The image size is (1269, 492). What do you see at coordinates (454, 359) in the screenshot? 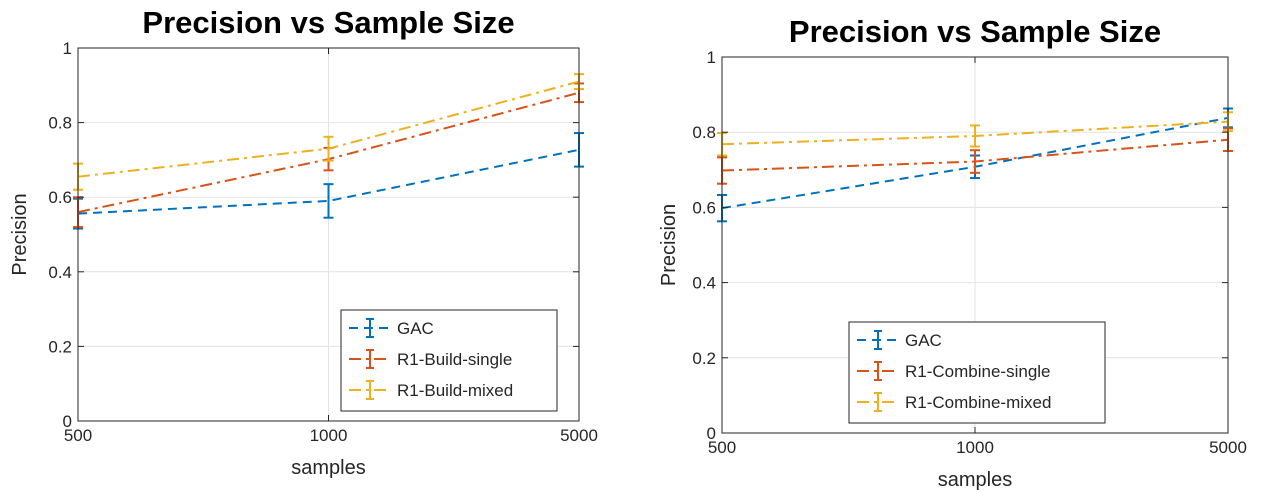
I see `legend-label: R1-Build-single` at bounding box center [454, 359].